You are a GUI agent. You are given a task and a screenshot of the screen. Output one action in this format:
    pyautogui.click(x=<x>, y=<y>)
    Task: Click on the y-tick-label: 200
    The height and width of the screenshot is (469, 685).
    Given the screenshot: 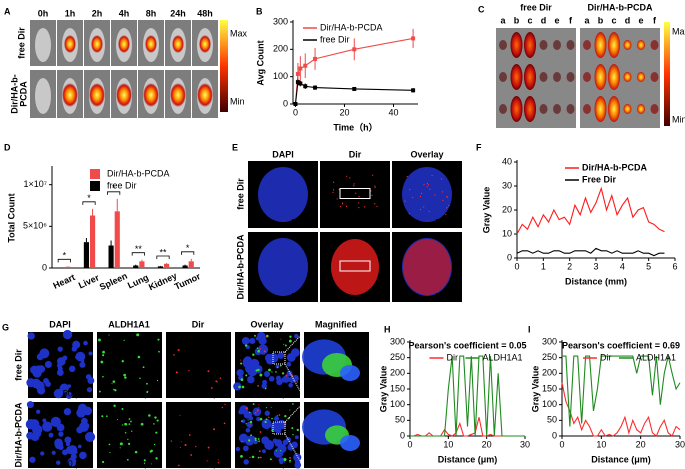 What is the action you would take?
    pyautogui.click(x=397, y=373)
    